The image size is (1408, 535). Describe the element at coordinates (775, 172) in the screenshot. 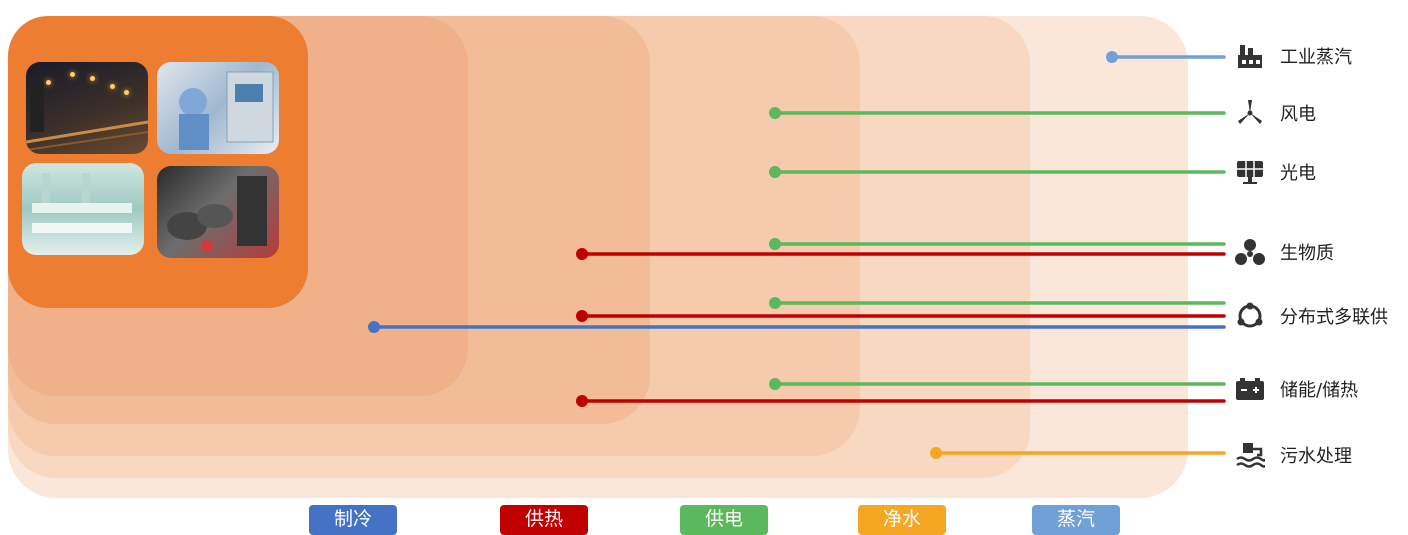

I see `link-dot-solar-power` at that location.